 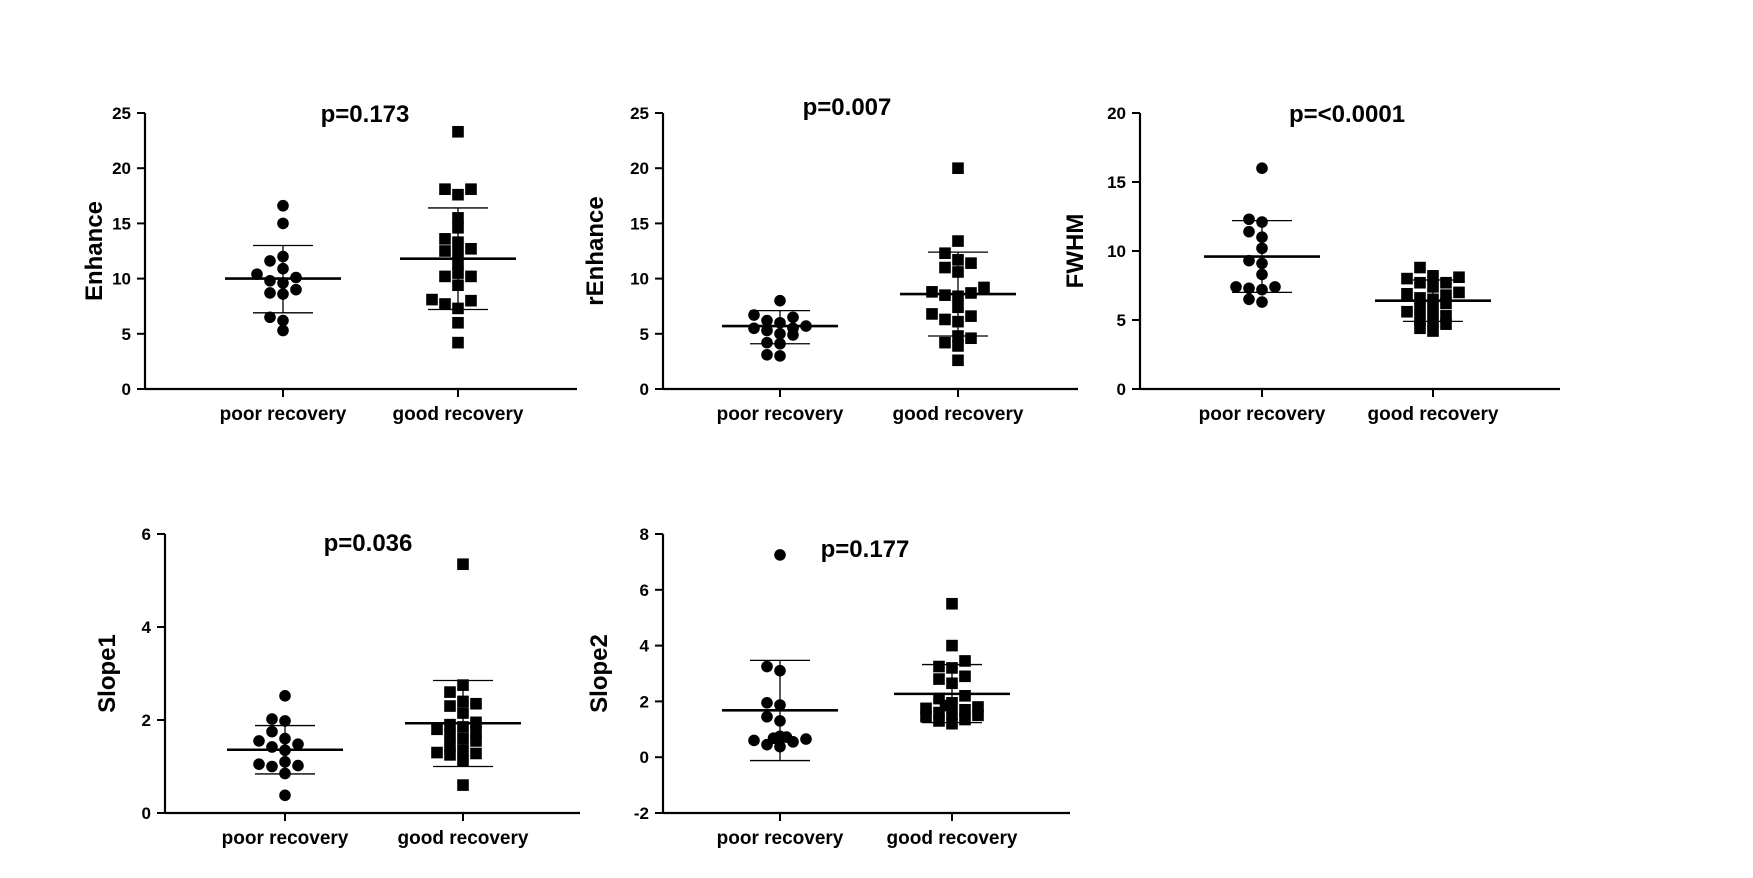 What do you see at coordinates (865, 549) in the screenshot?
I see `p-value-title: p=0.177` at bounding box center [865, 549].